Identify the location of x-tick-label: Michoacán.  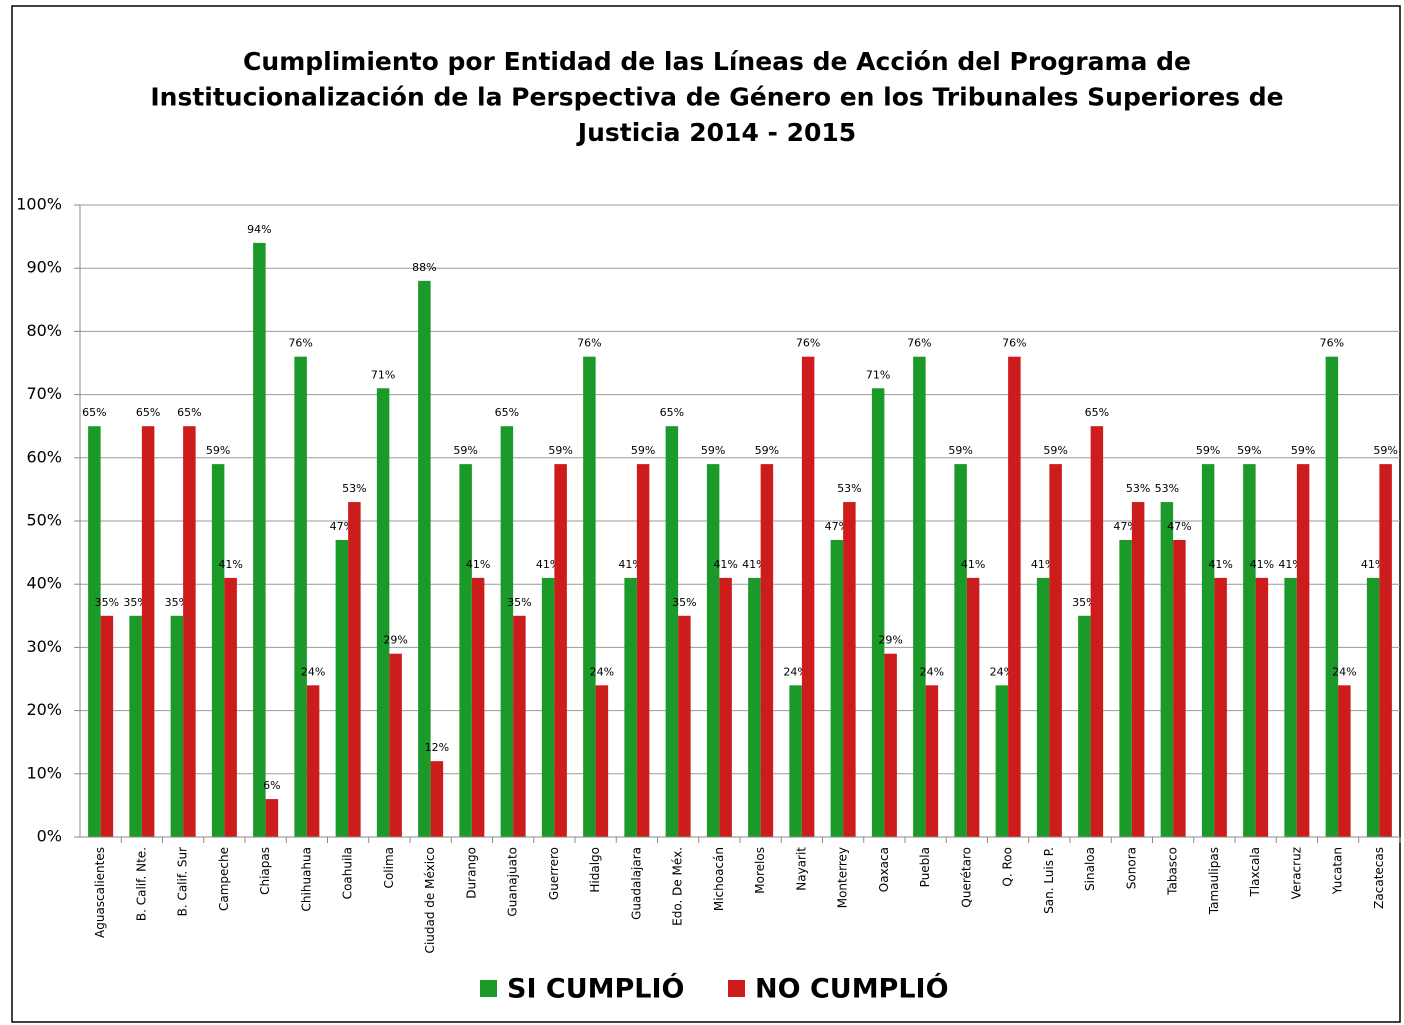
(719, 879).